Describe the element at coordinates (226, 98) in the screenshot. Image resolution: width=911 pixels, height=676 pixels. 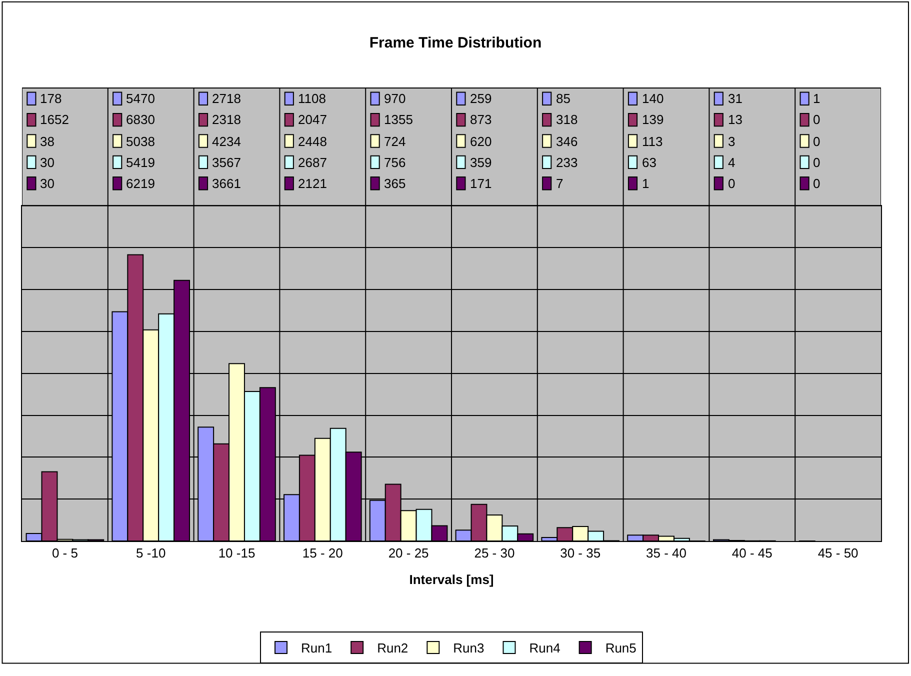
I see `data-label: 2718` at that location.